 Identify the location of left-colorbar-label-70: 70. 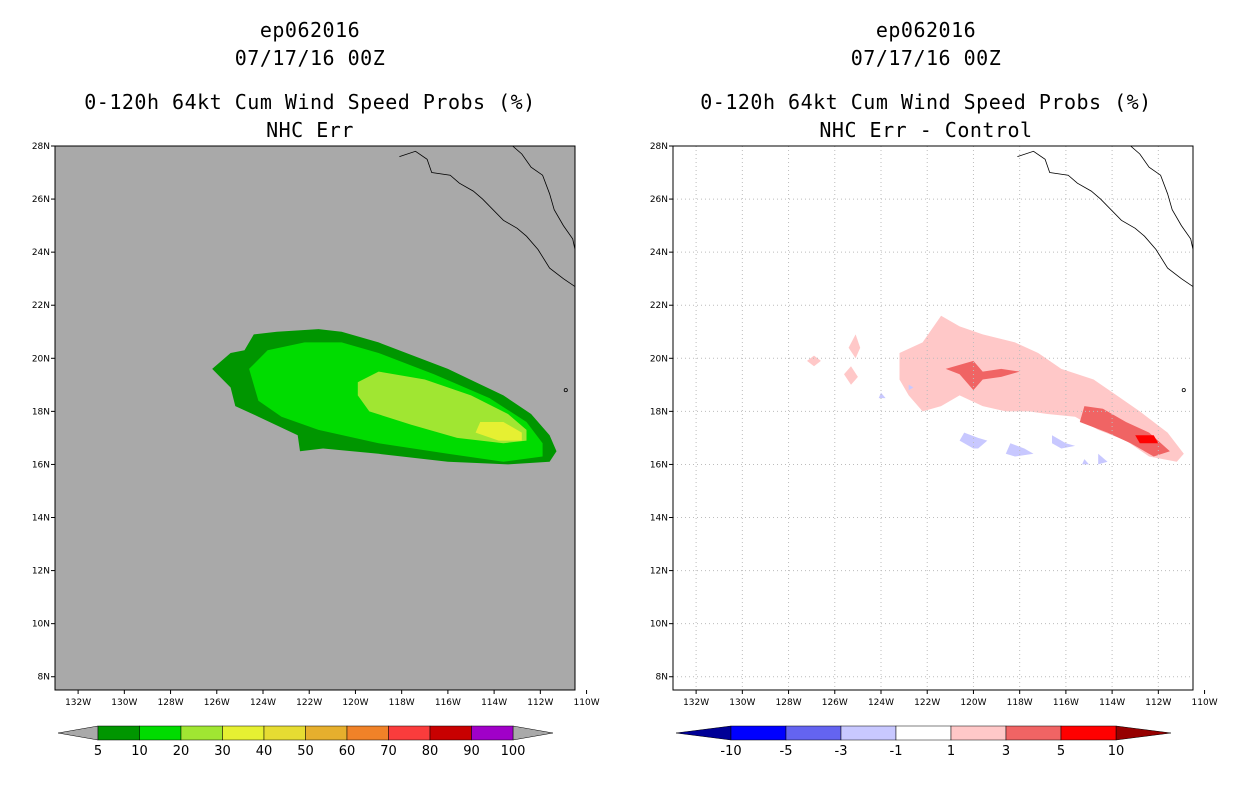
(388, 751).